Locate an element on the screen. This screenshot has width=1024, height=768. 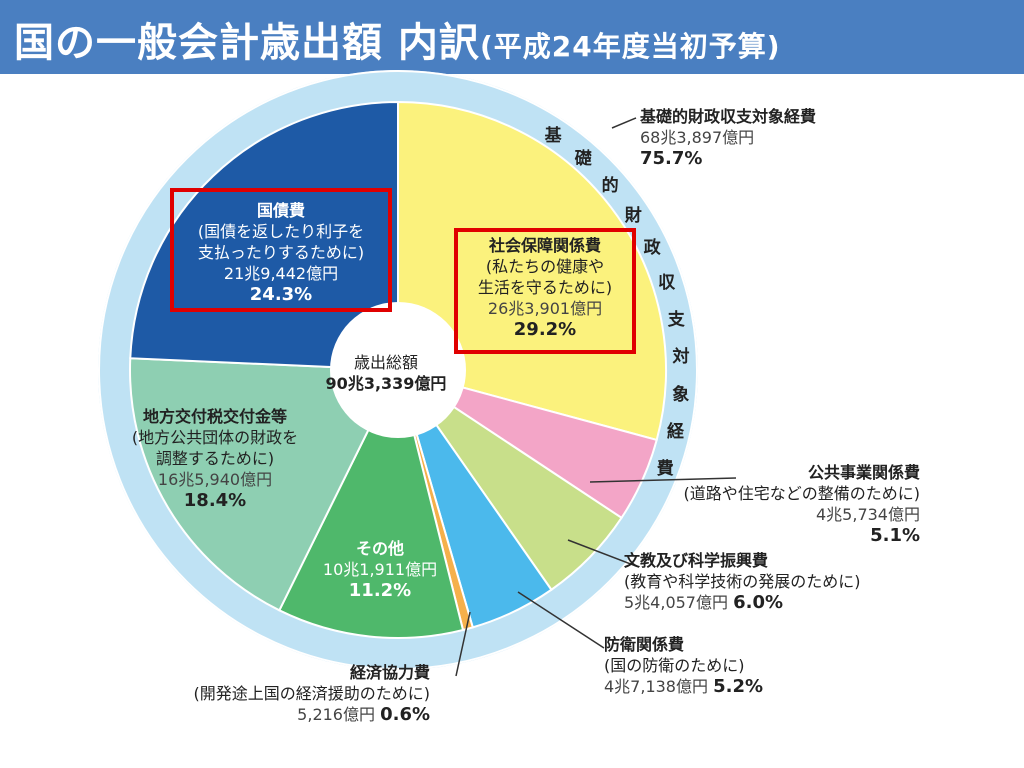
ring-label-char: 象 is located at coordinates (681, 394).